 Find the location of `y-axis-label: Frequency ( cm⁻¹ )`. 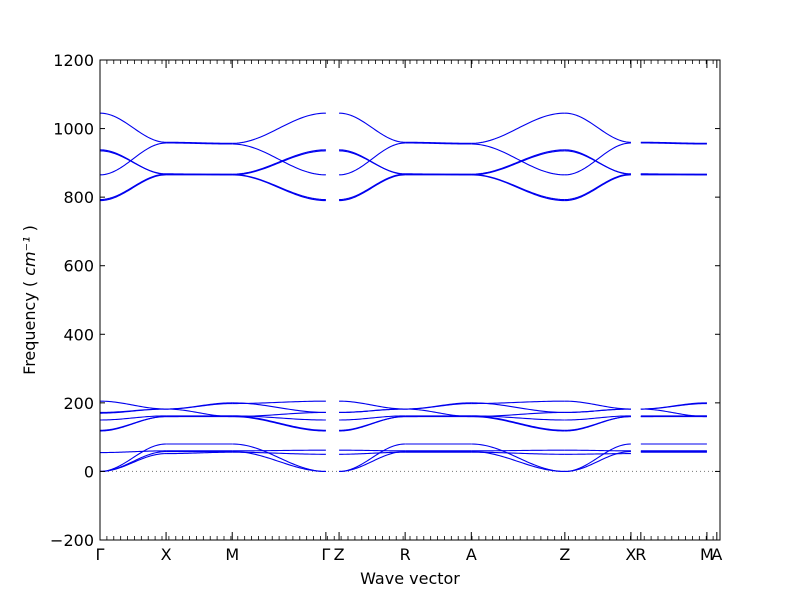

y-axis-label: Frequency ( cm⁻¹ ) is located at coordinates (29, 300).